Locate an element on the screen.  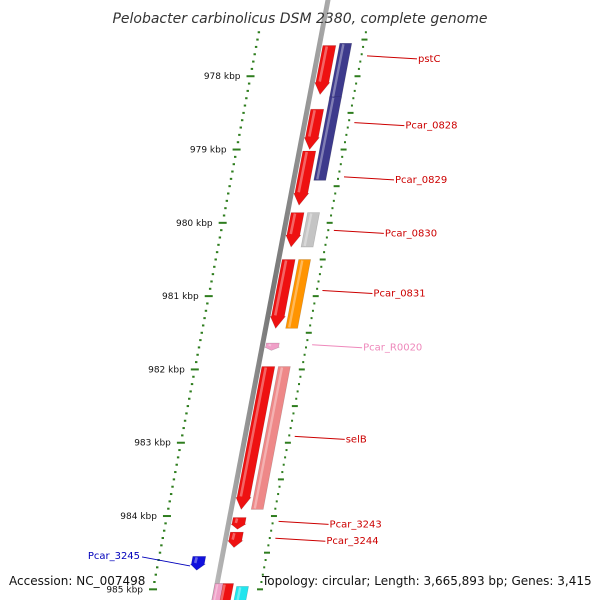
feature-f-r0020 is located at coordinates (272, 346).